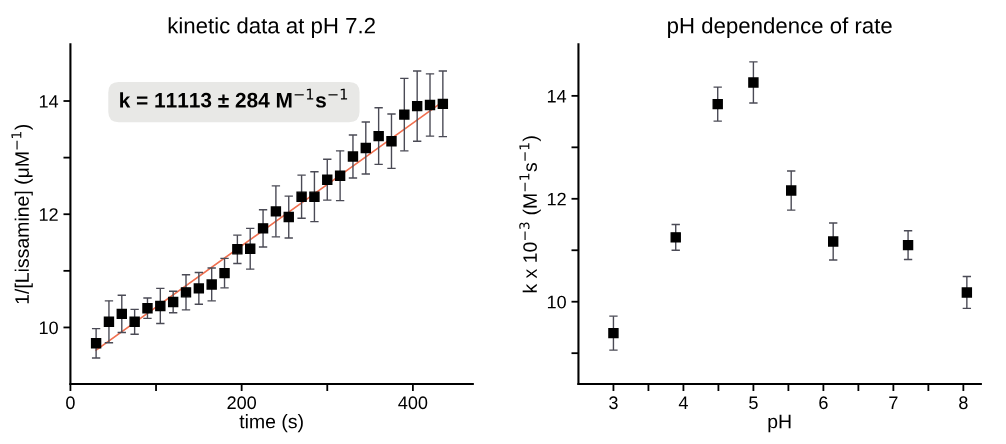  What do you see at coordinates (893, 402) in the screenshot?
I see `x-tick-label: 7` at bounding box center [893, 402].